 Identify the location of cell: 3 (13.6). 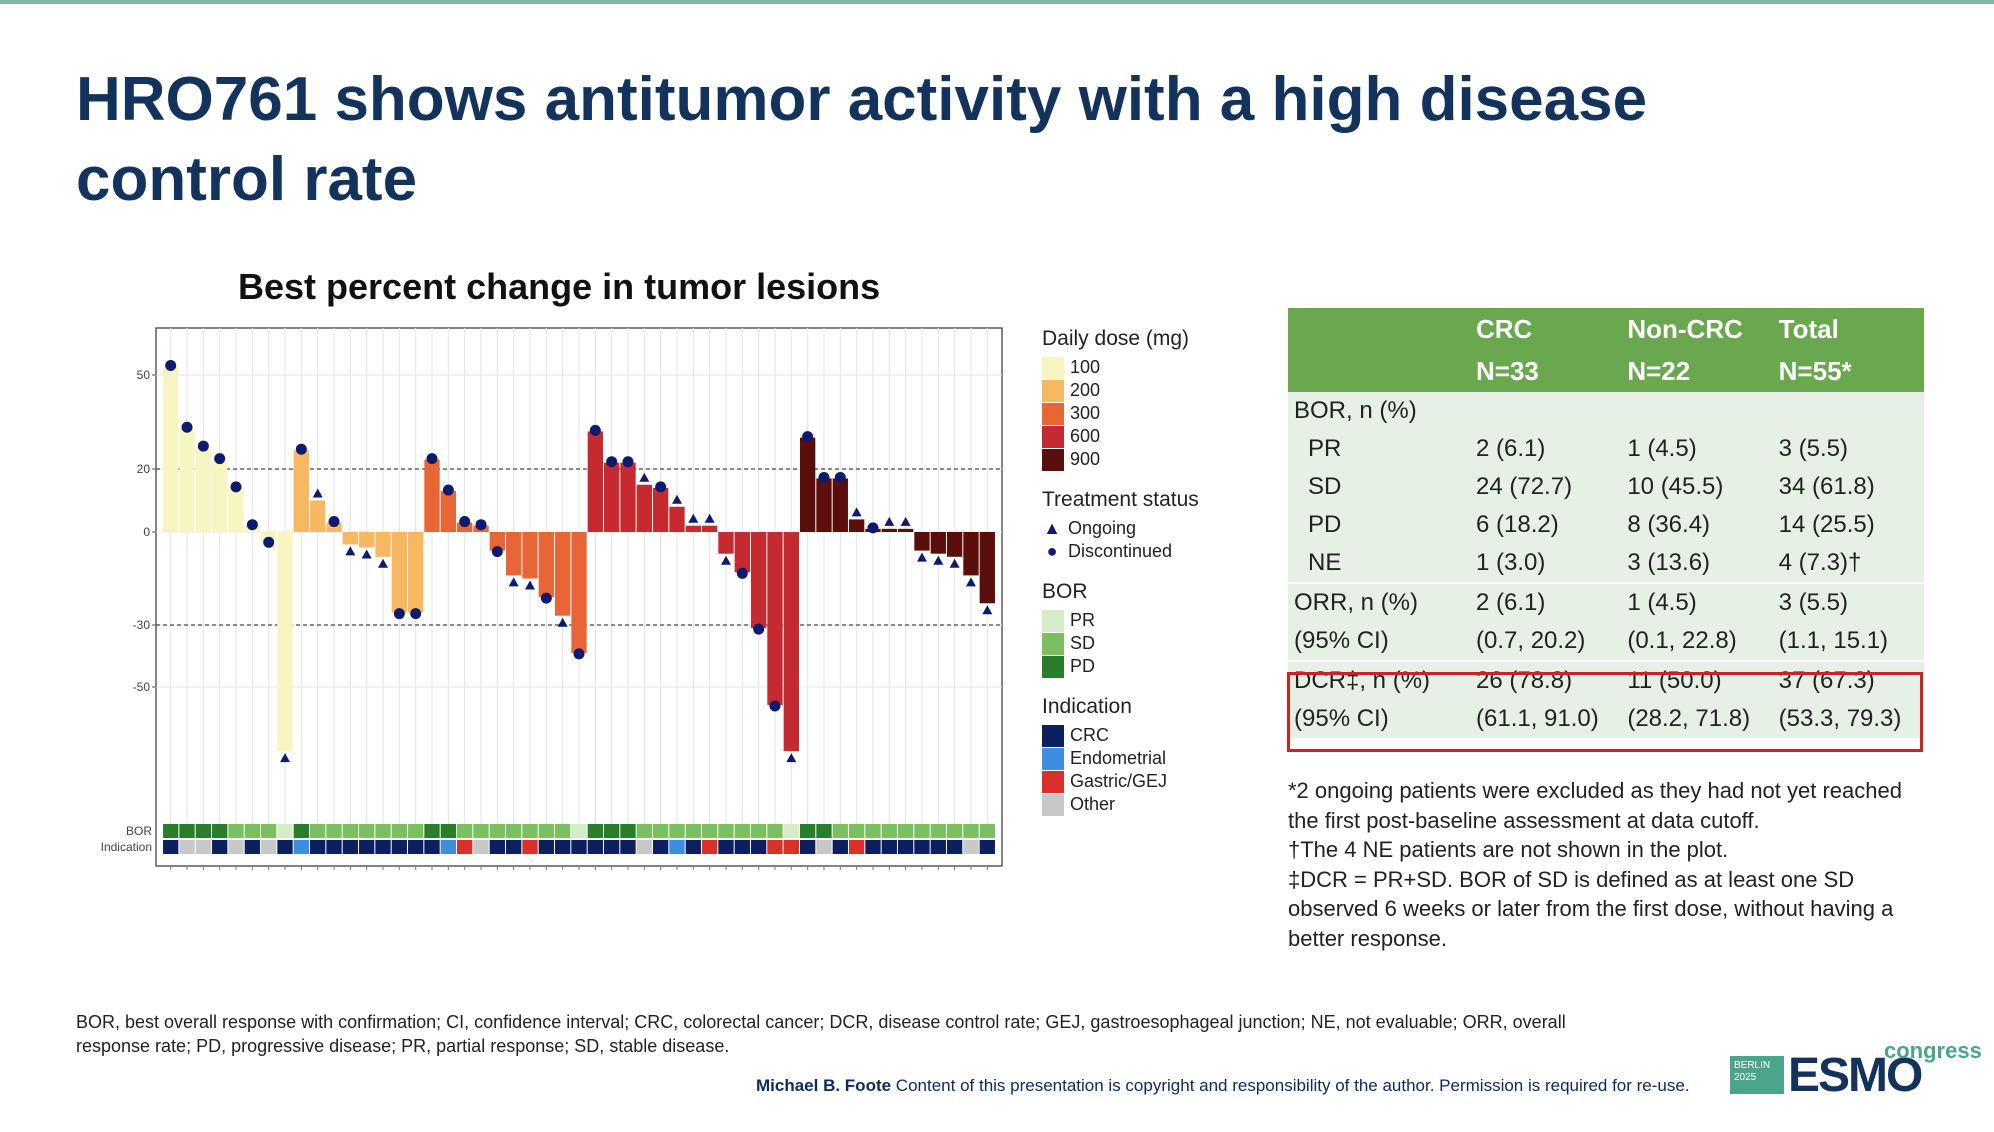
(1697, 563).